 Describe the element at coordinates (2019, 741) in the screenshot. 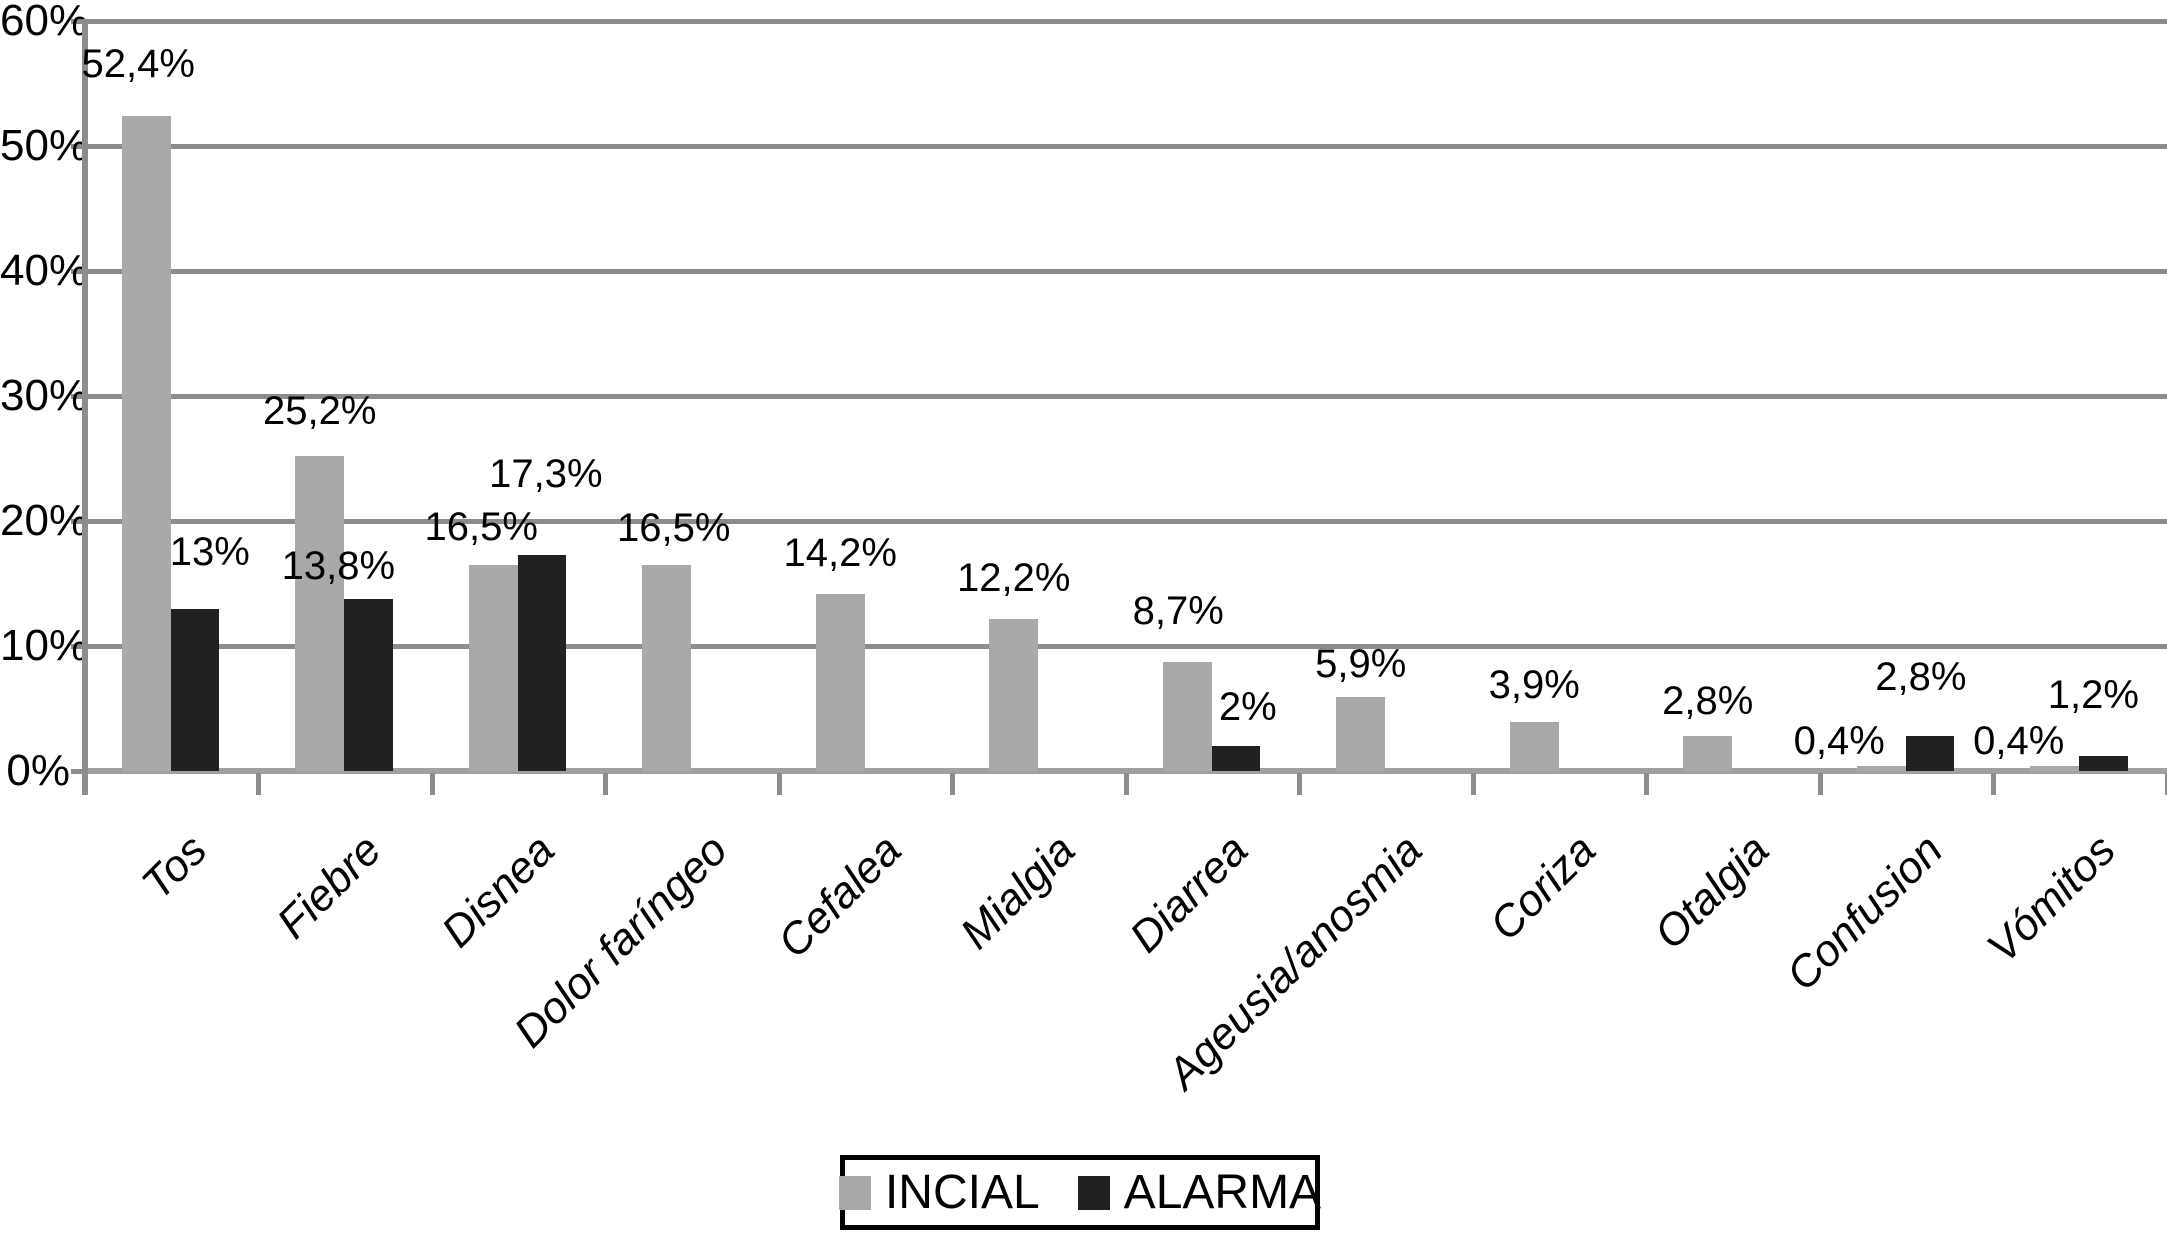

I see `value-label-incial-v-mitos: 0,4%` at that location.